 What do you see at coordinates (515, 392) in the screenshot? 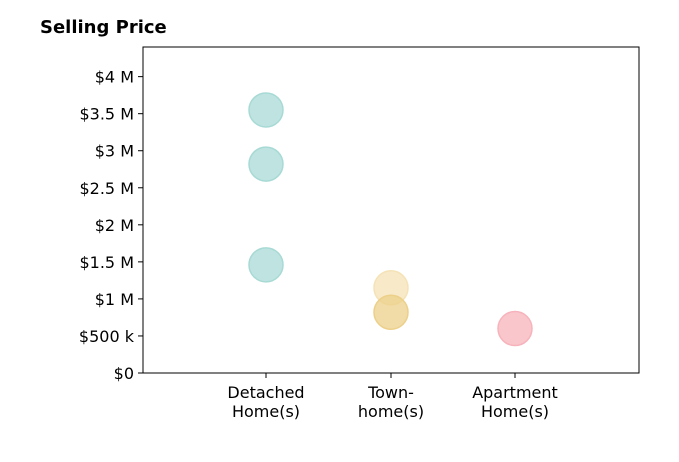
I see `x-tick-label-line: Apartment` at bounding box center [515, 392].